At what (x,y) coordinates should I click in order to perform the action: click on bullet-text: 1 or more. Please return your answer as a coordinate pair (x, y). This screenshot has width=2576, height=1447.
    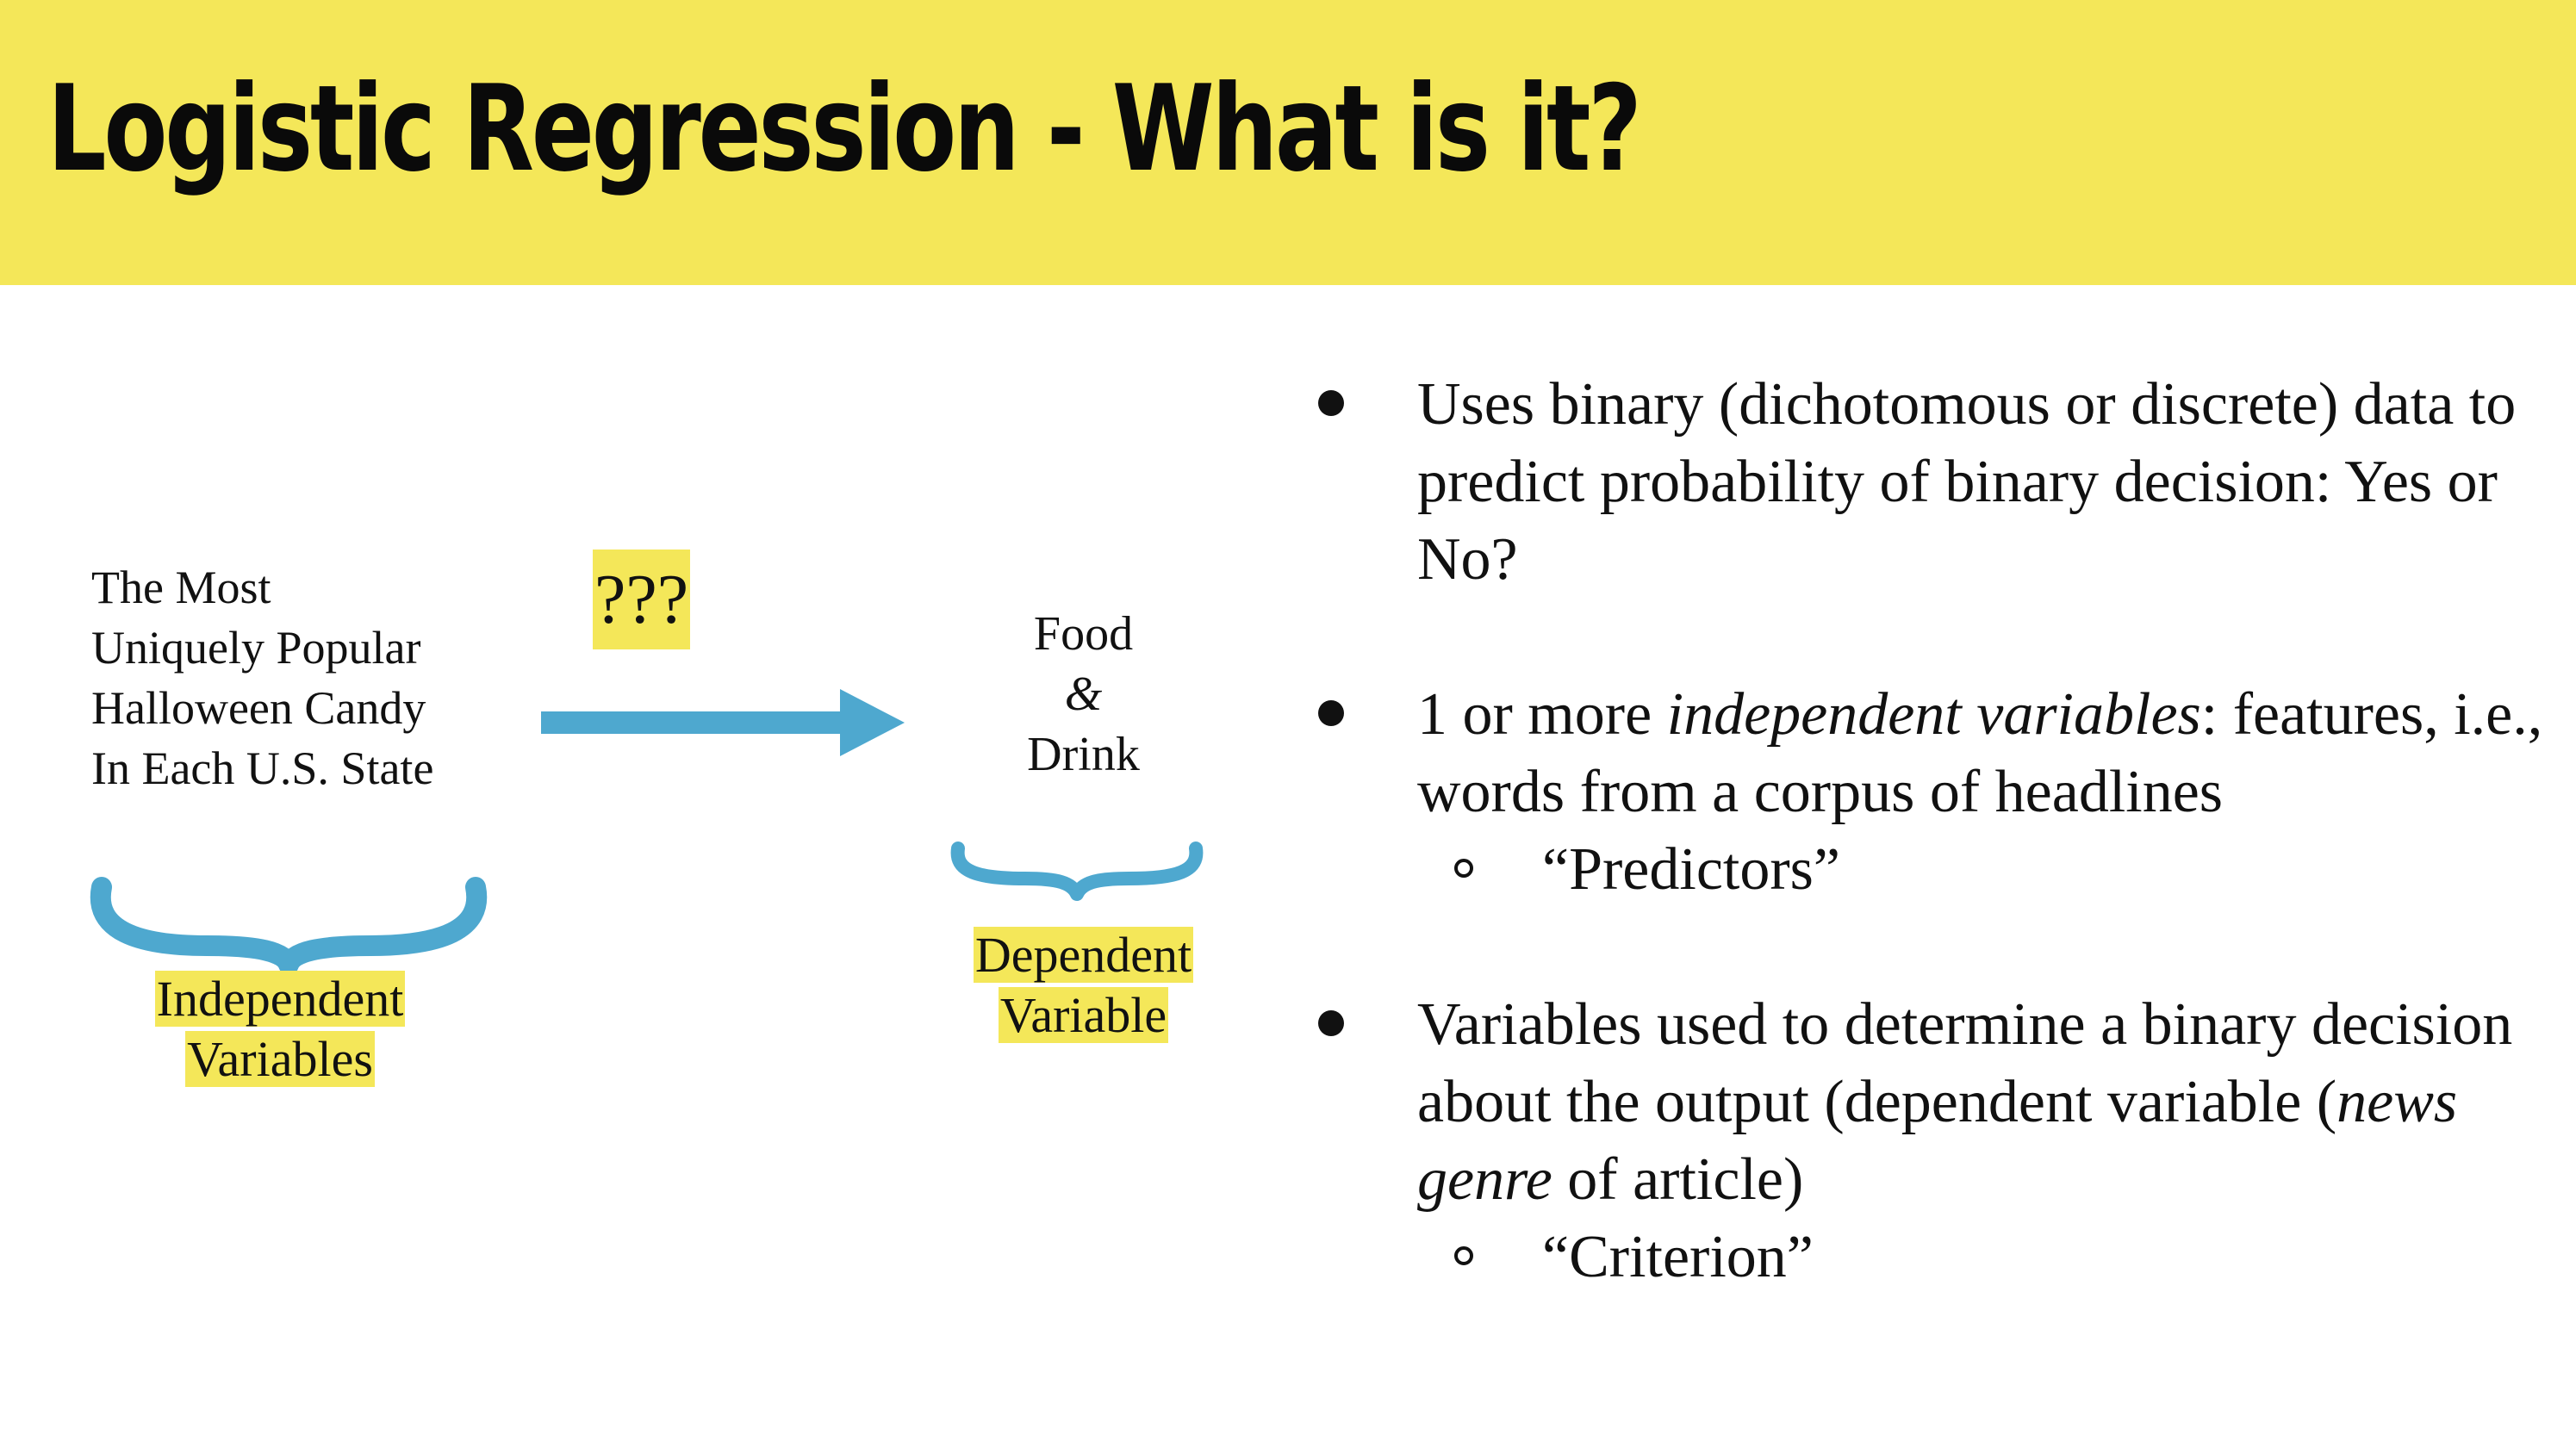
    Looking at the image, I should click on (1542, 714).